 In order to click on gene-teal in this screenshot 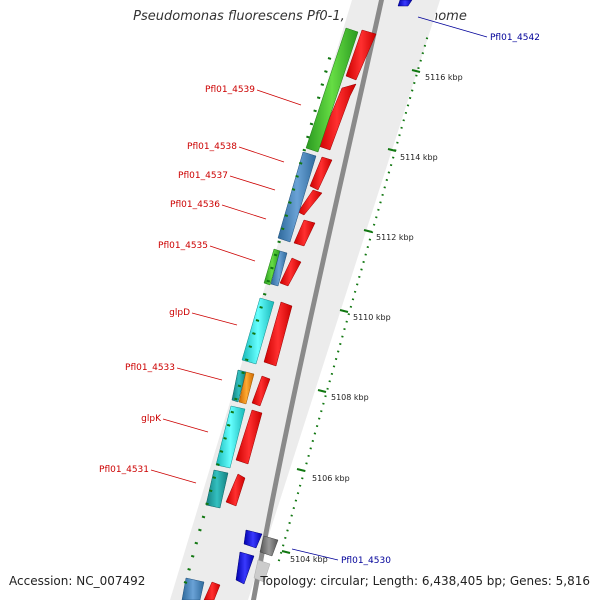, I will do `click(217, 489)`.